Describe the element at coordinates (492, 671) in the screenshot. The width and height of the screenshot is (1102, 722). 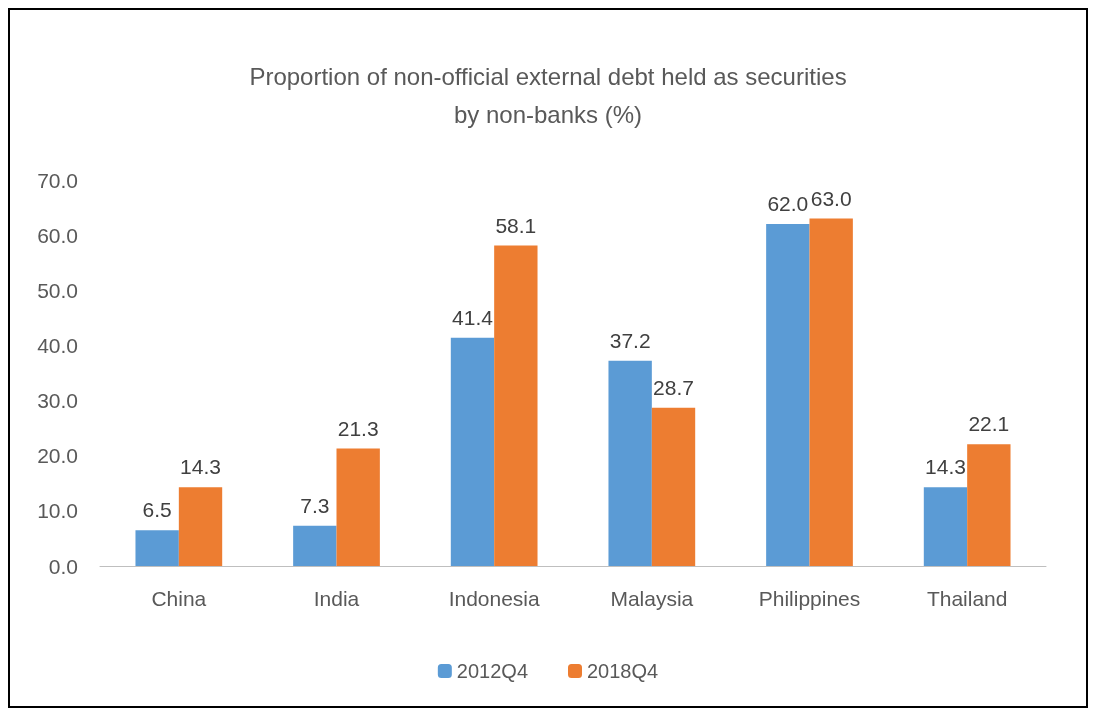
I see `legend-label: 2012Q4` at that location.